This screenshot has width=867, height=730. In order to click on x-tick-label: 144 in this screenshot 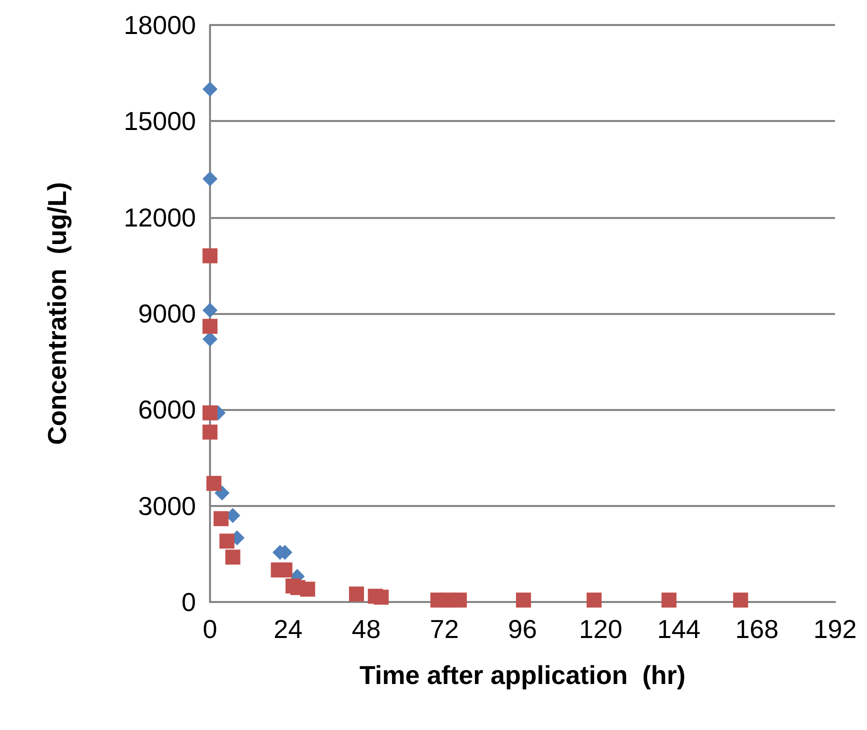, I will do `click(678, 629)`.